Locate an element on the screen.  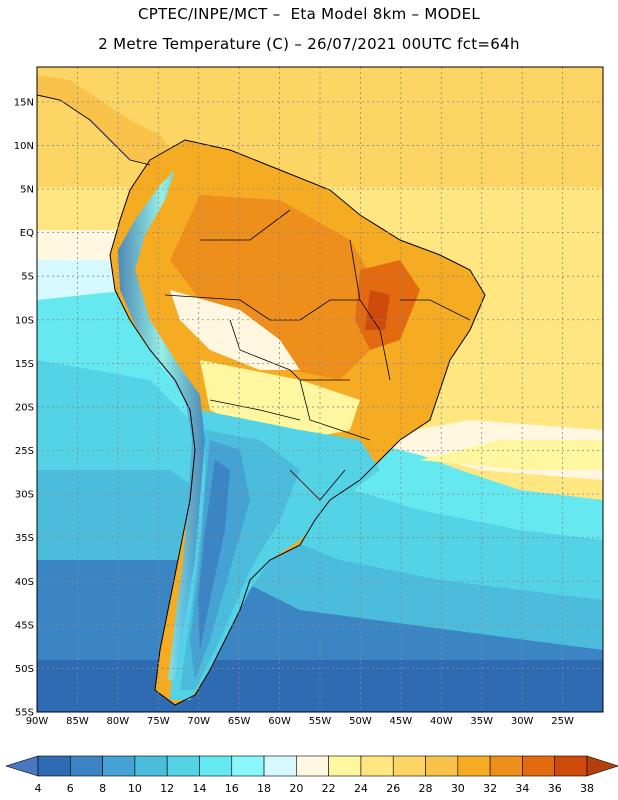
colorbar-tick-label: 8 is located at coordinates (102, 788).